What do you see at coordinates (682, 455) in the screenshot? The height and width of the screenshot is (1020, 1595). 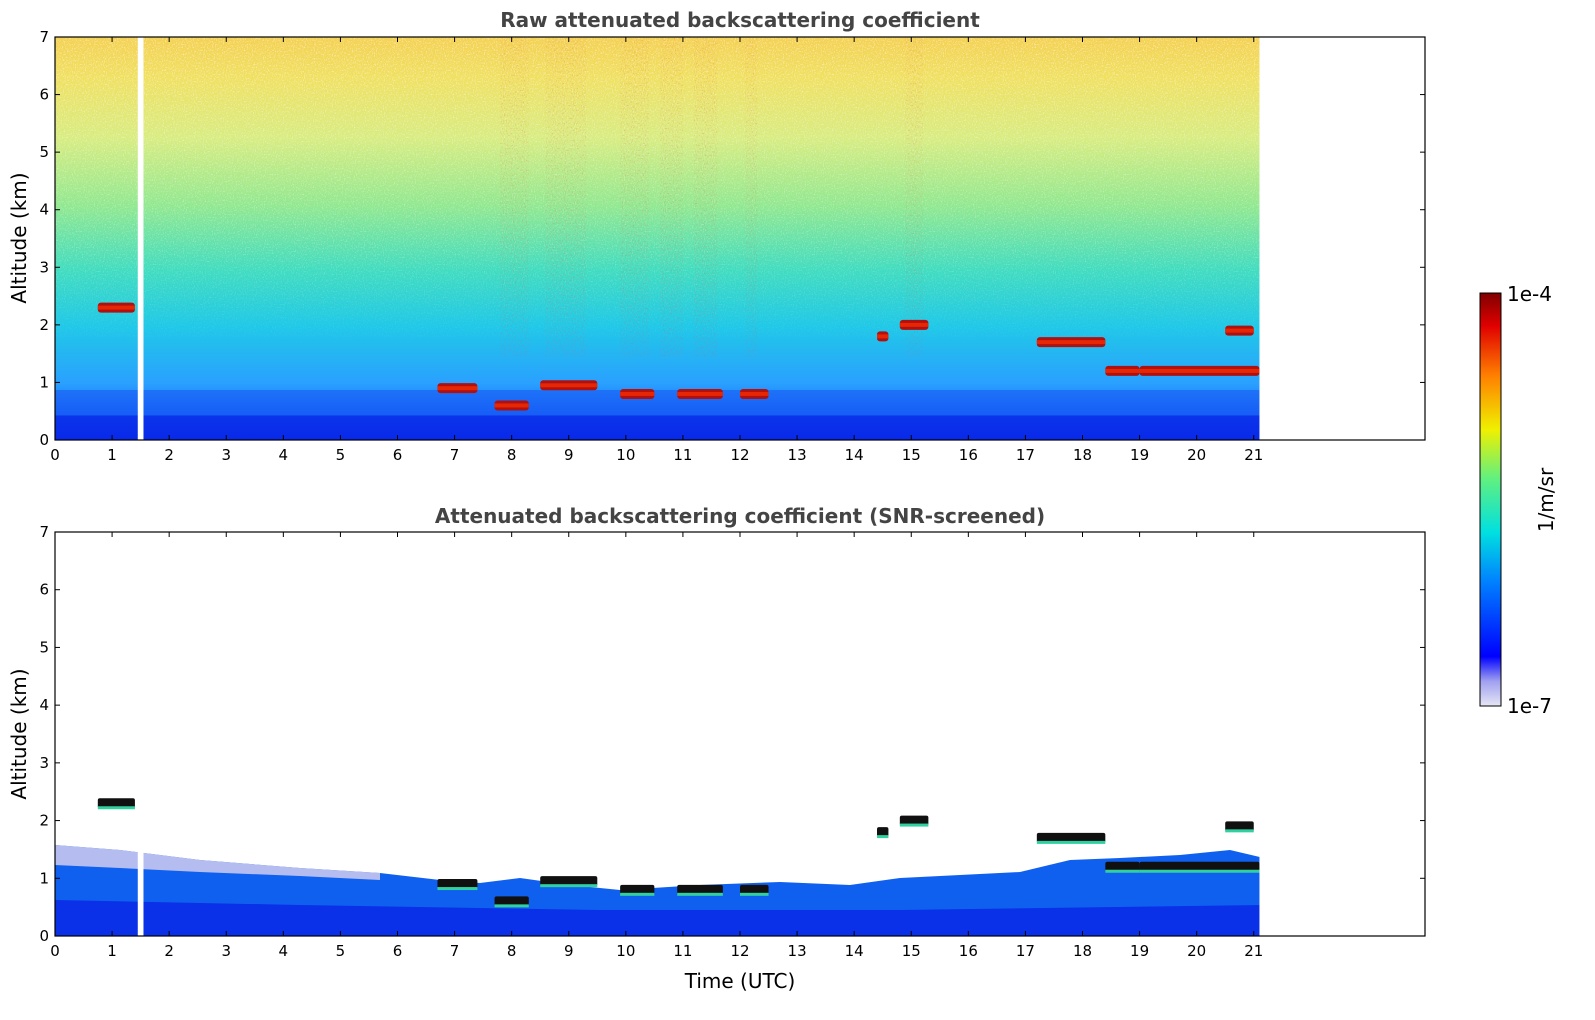 I see `panel1-x-tick-label: 11` at bounding box center [682, 455].